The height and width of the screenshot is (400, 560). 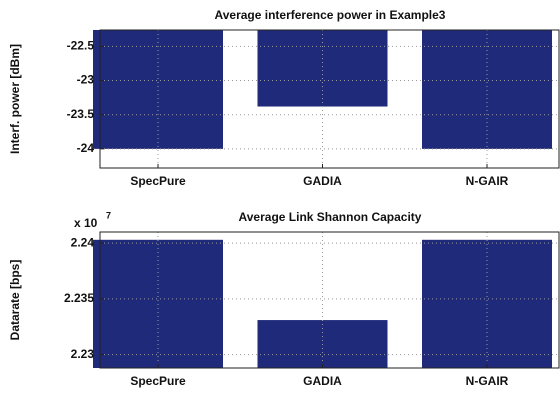 What do you see at coordinates (330, 217) in the screenshot?
I see `chart-title: Average Link Shannon Capacity` at bounding box center [330, 217].